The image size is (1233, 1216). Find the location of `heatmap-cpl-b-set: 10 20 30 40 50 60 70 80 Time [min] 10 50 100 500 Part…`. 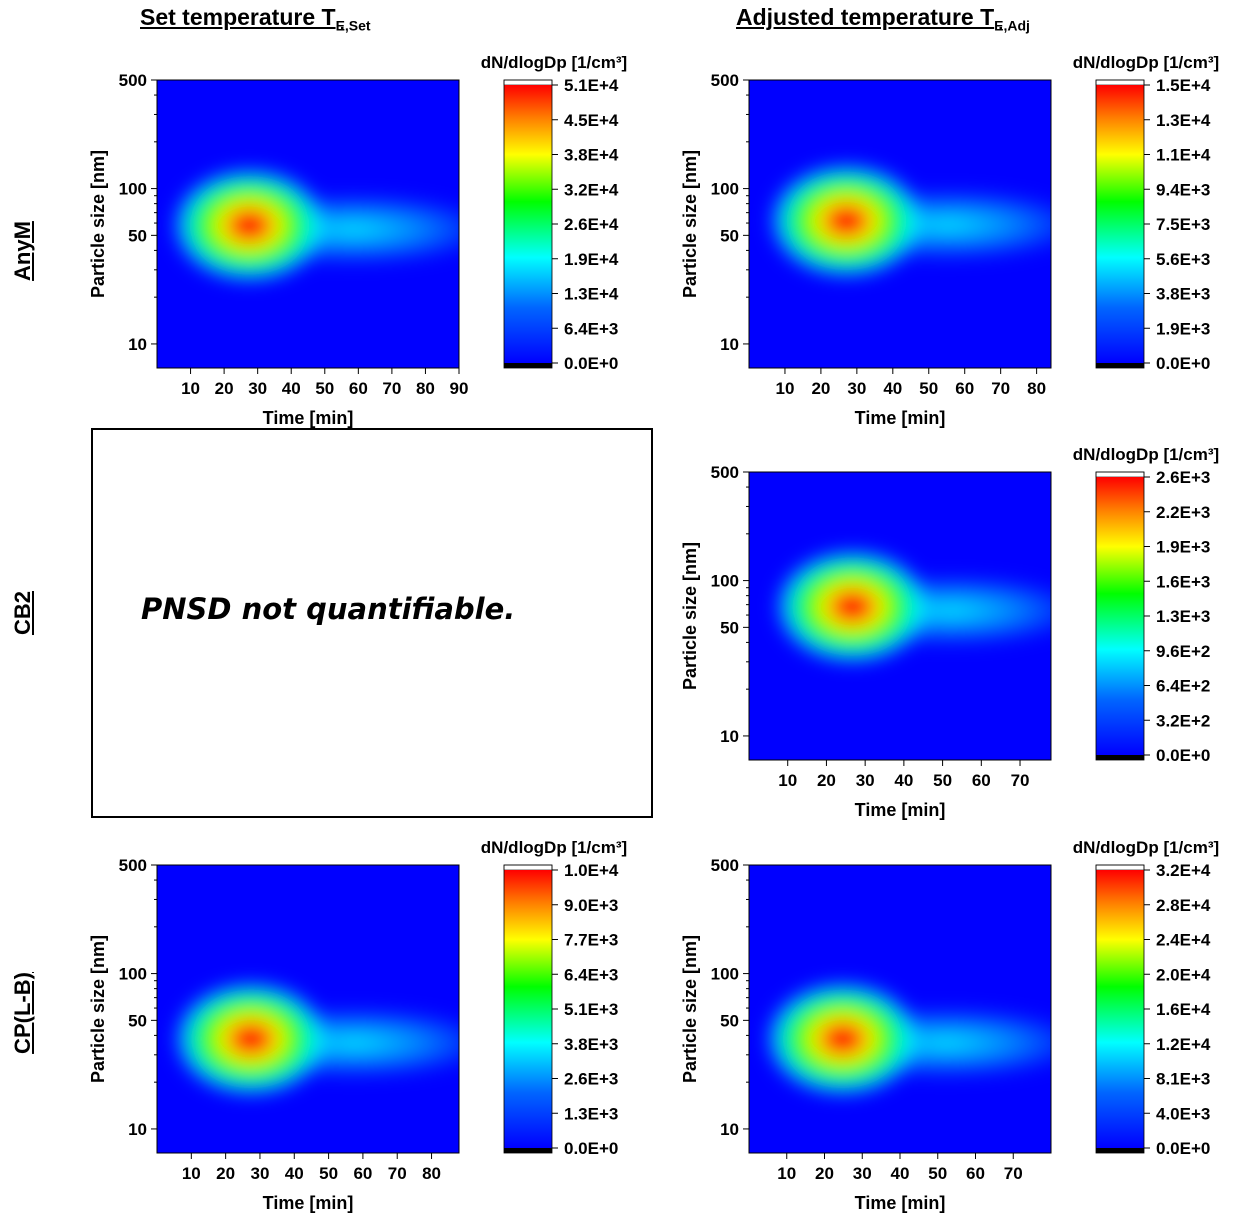

heatmap-cpl-b-set: 10 20 30 40 50 60 70 80 Time [min] 10 50 100 500 Part… is located at coordinates (357, 1025).